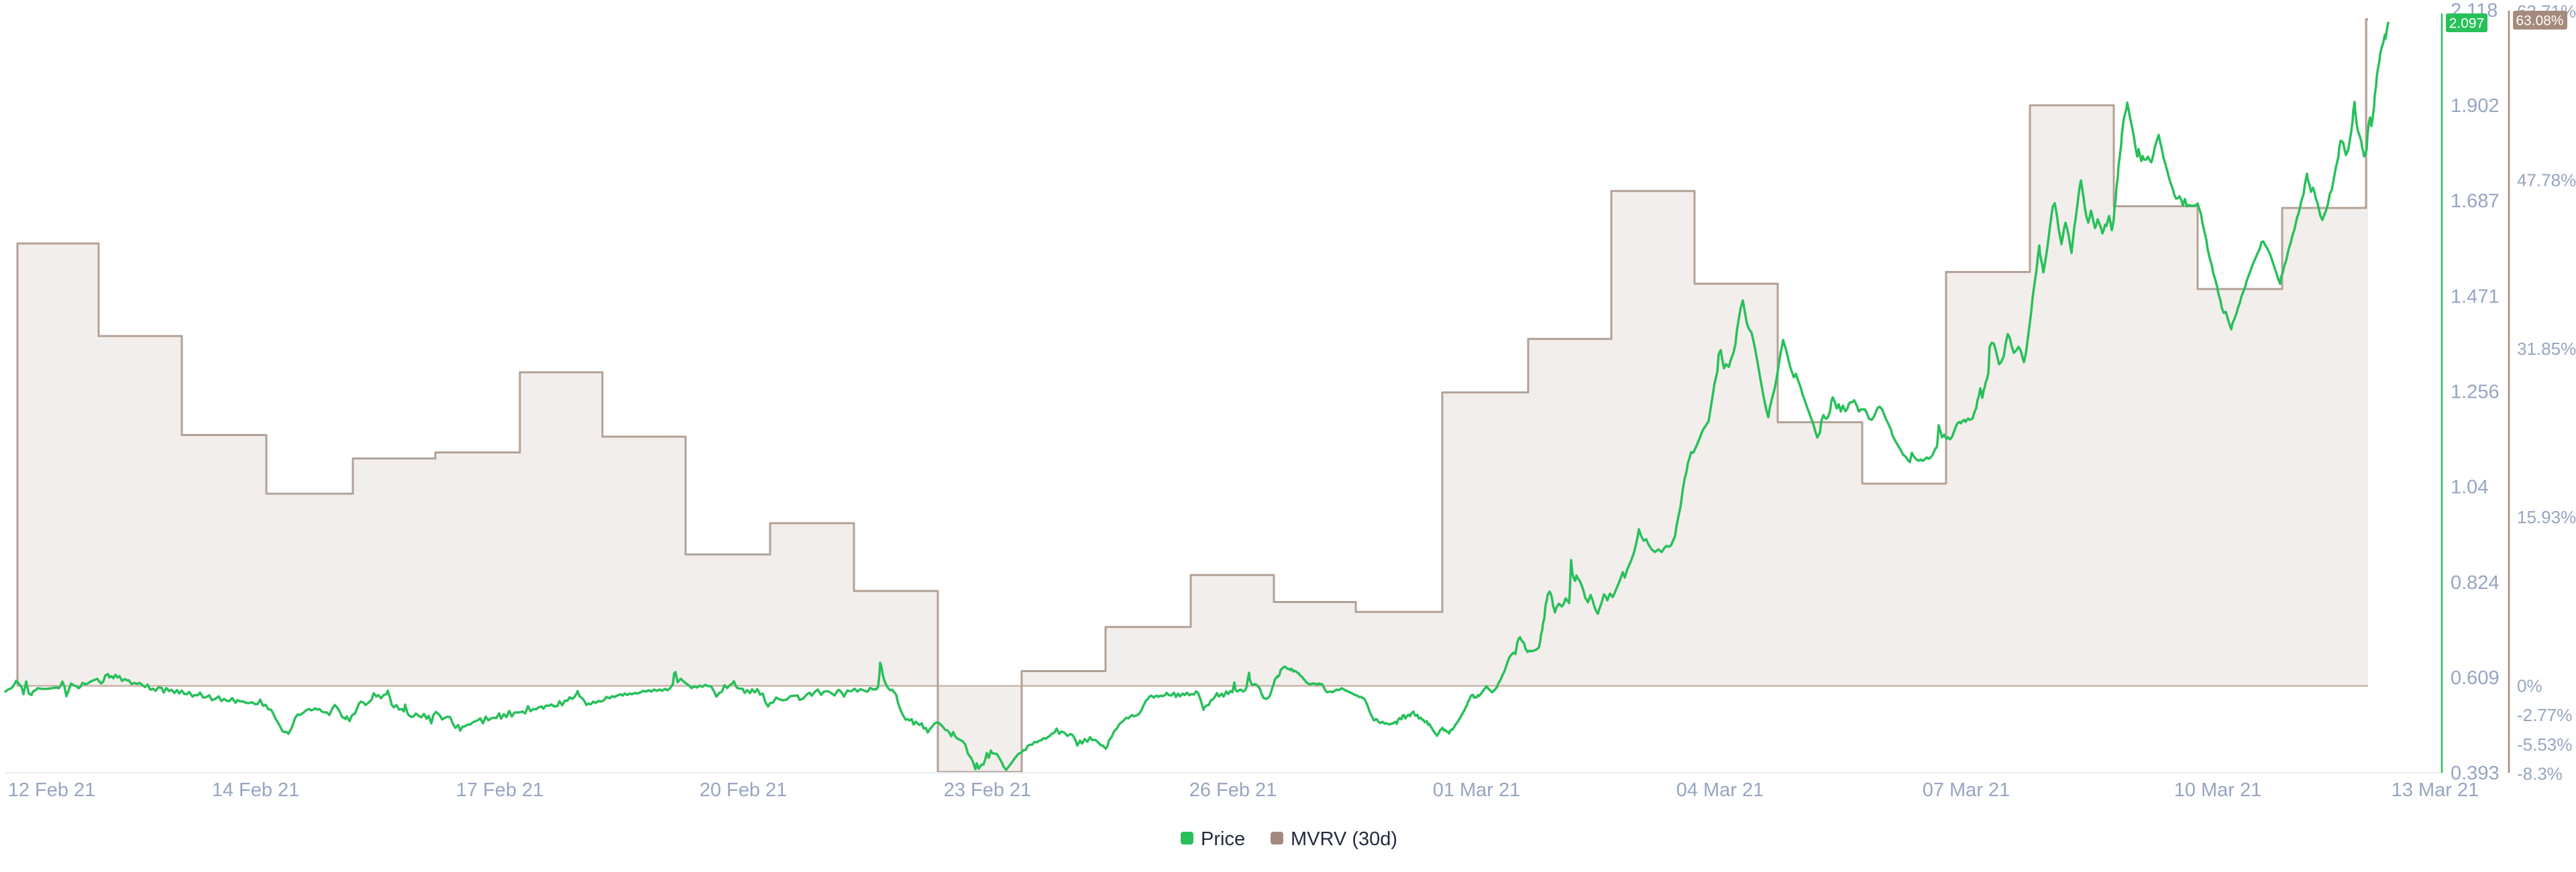 The image size is (2576, 872). I want to click on svg-text: 17 Feb 21, so click(500, 790).